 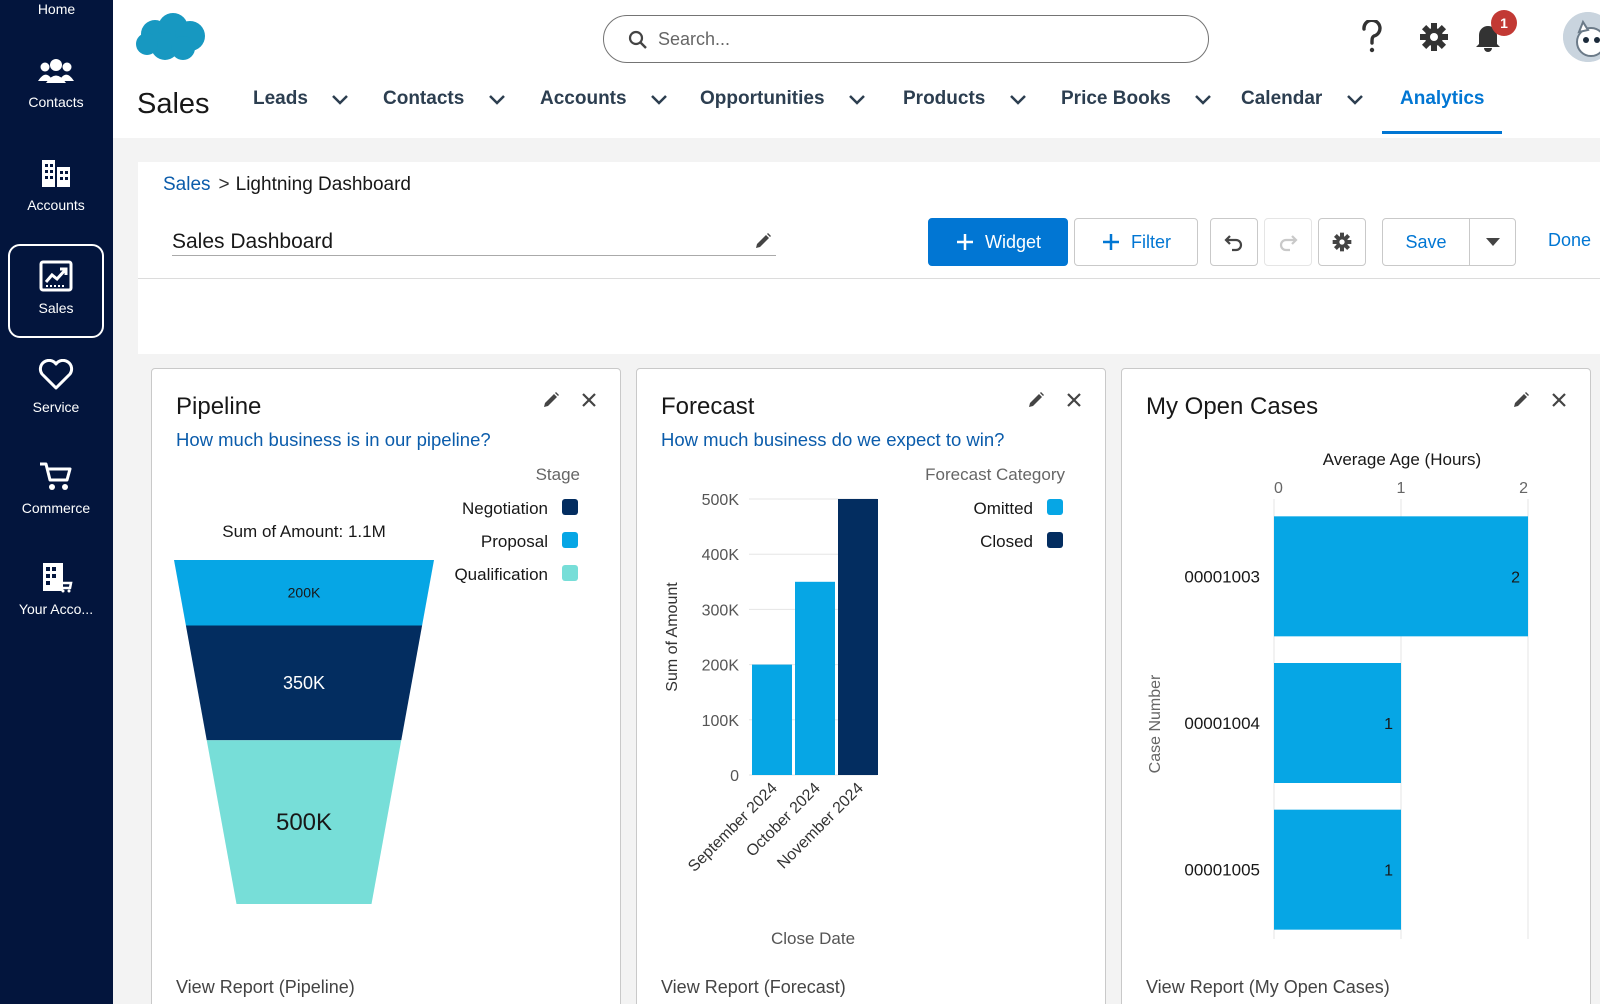 What do you see at coordinates (783, 113) in the screenshot?
I see `tab-opportunities: Opportunities` at bounding box center [783, 113].